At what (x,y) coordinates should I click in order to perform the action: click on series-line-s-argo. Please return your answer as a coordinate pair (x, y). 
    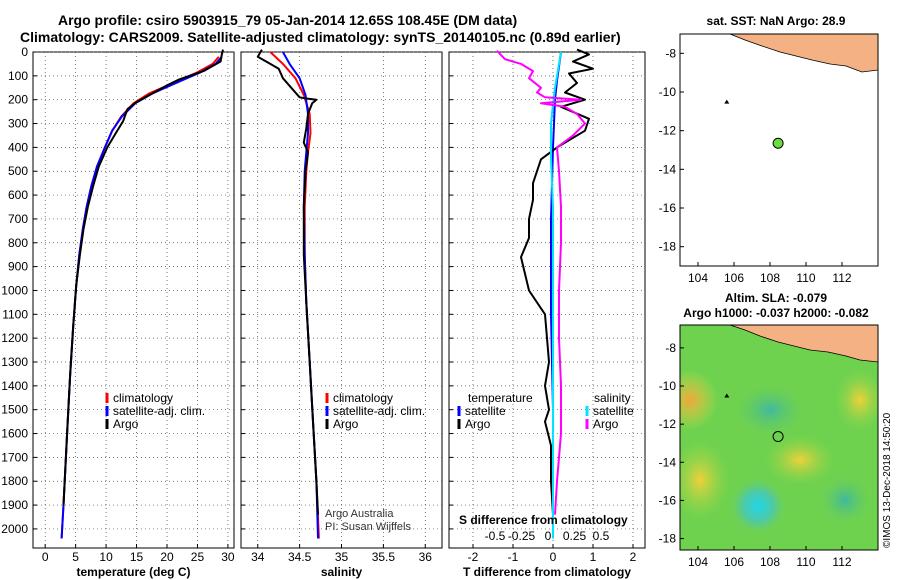
    Looking at the image, I should click on (541, 282).